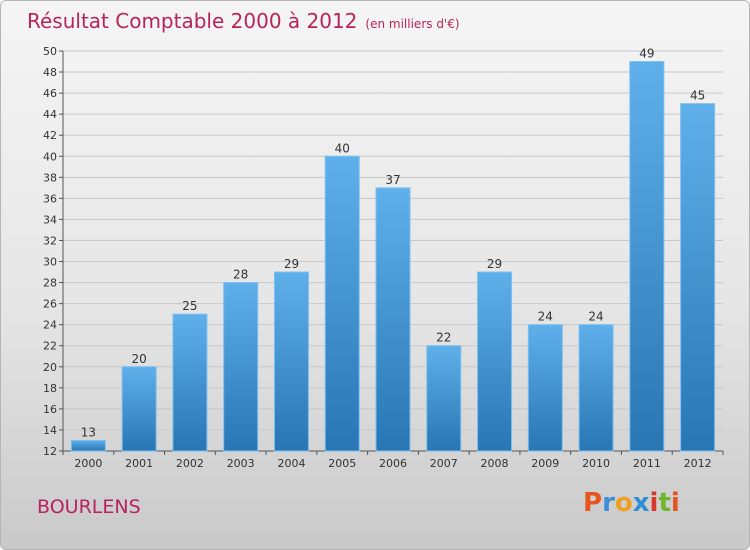  What do you see at coordinates (50, 304) in the screenshot?
I see `y-tick-label: 26` at bounding box center [50, 304].